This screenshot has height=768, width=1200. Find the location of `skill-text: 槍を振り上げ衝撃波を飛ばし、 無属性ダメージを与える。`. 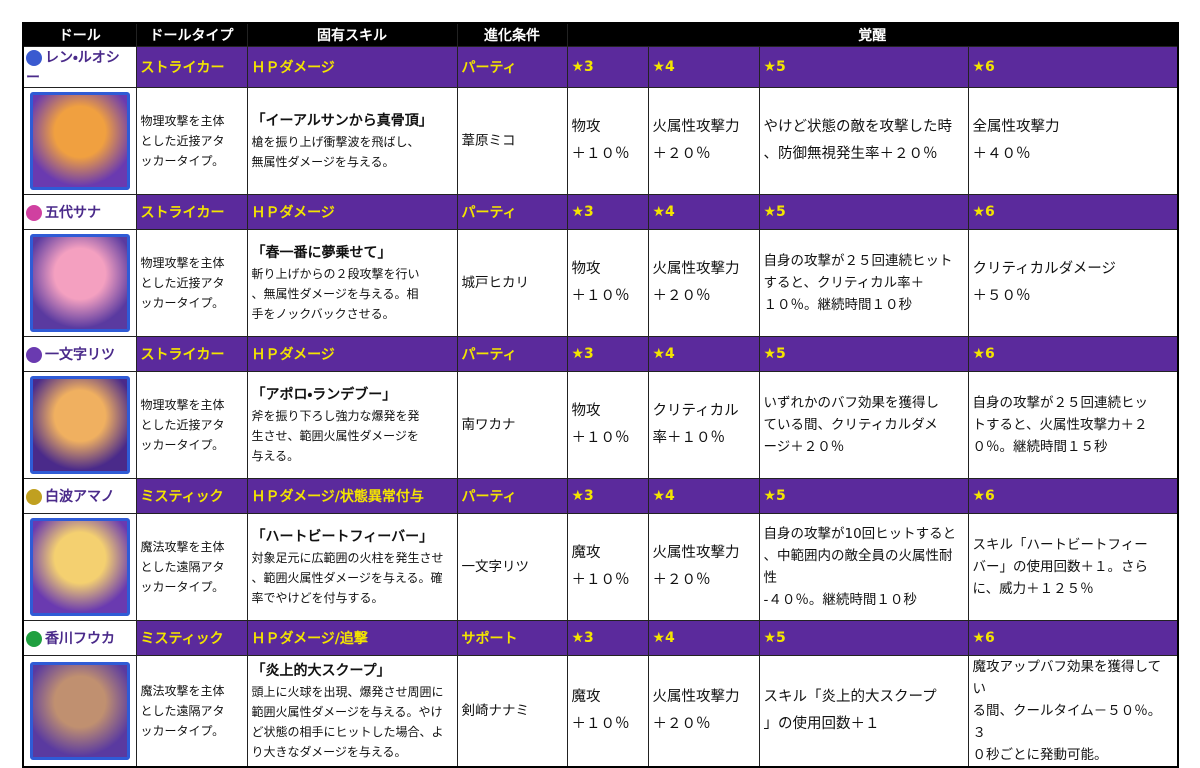

skill-text: 槍を振り上げ衝撃波を飛ばし、 無属性ダメージを与える。 is located at coordinates (335, 152).